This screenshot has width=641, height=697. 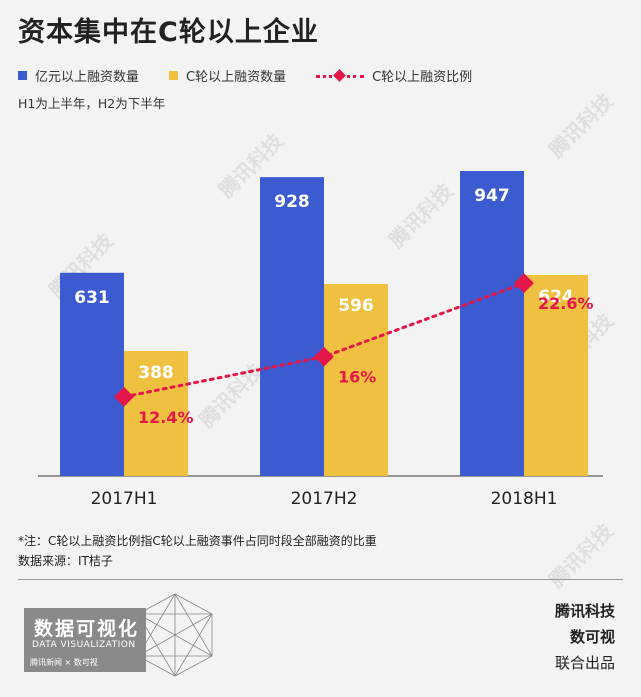 I want to click on legend-item-series1: 亿元以上融资数量, so click(x=78, y=75).